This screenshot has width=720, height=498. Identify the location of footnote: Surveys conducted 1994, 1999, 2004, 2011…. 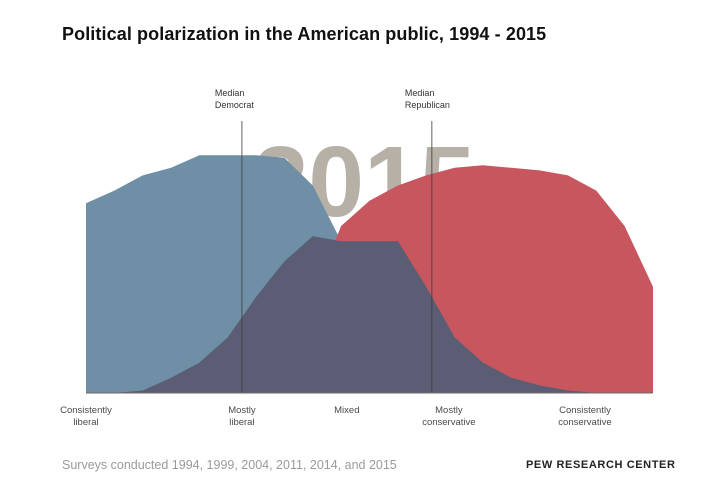
(229, 465).